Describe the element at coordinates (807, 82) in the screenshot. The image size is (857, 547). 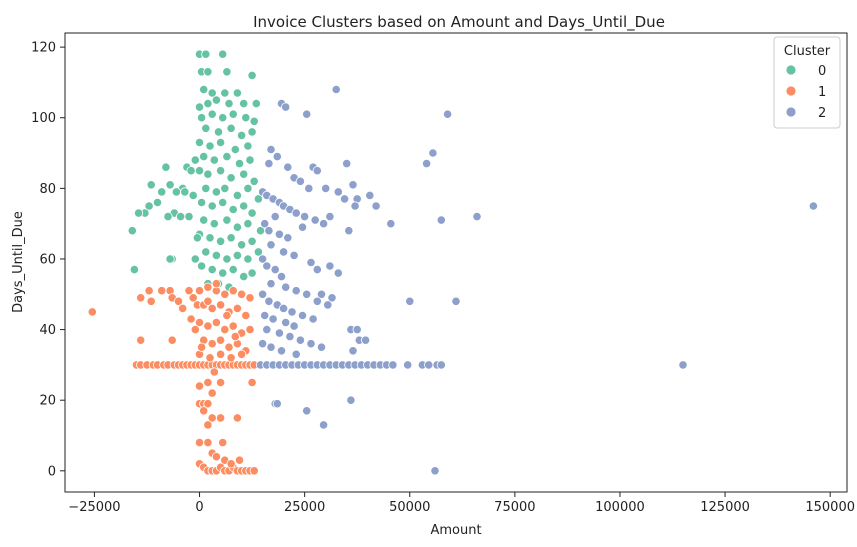
I see `legend: Cluster 0 1 2` at that location.